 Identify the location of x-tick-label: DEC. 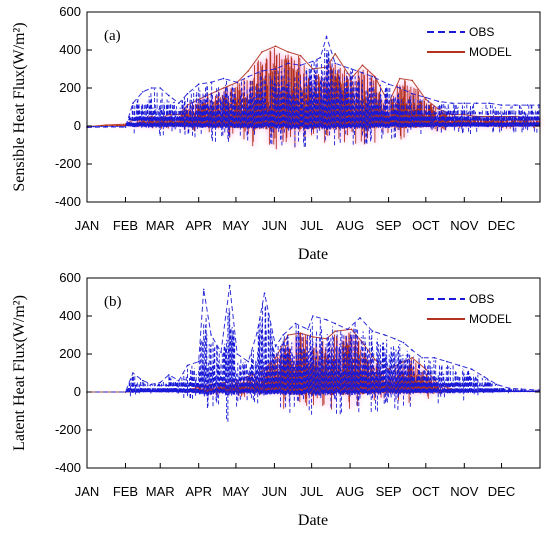
(501, 225).